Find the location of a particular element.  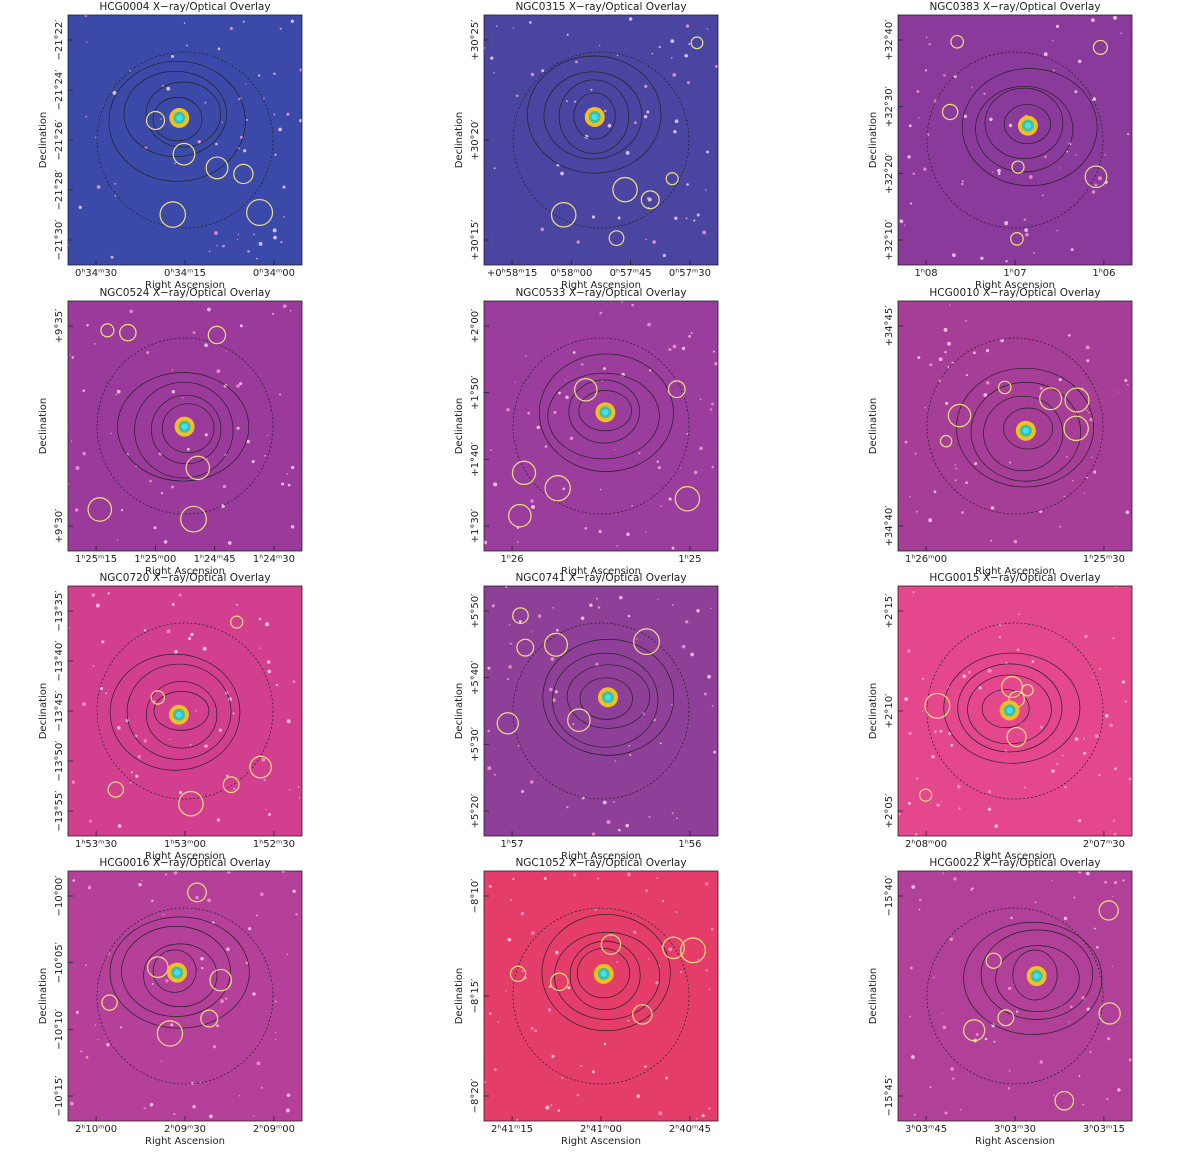

x-tick-label: 0ʰ34ᵐ00 is located at coordinates (274, 273).